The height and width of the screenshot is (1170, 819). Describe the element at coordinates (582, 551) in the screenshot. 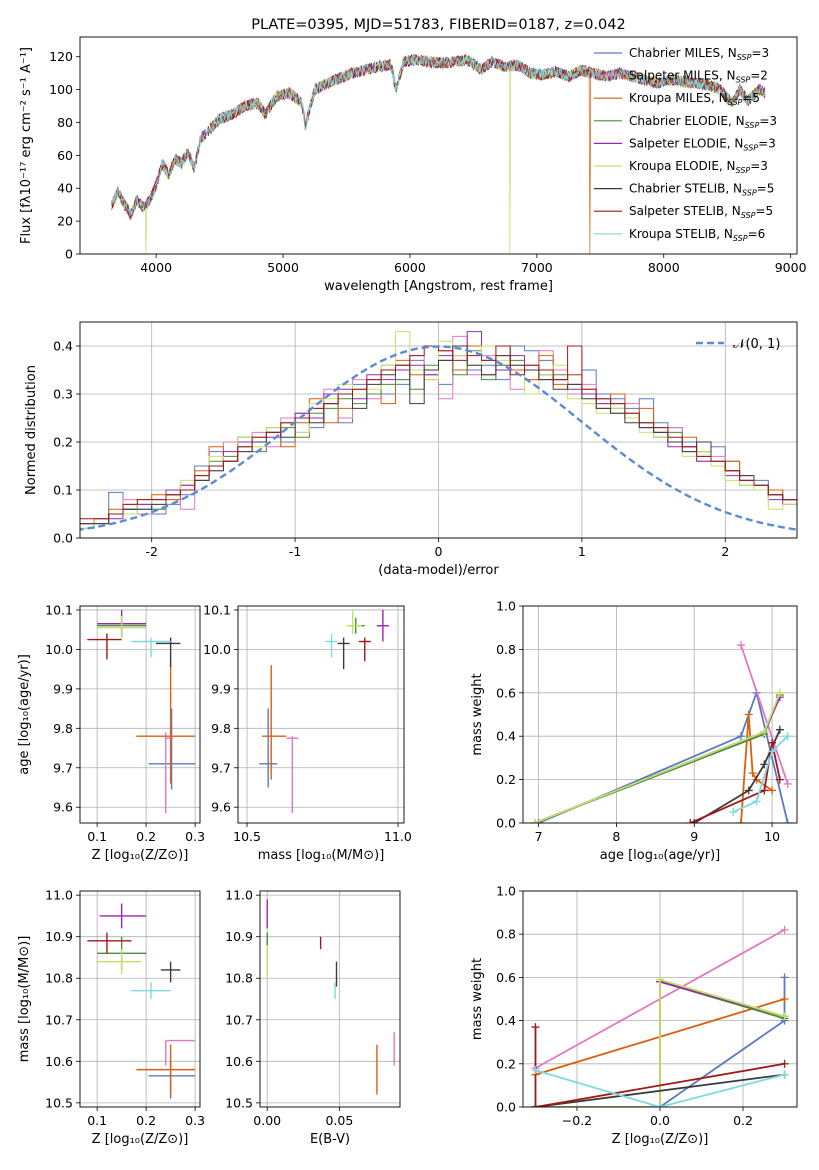

I see `x-tick-label: 1` at that location.